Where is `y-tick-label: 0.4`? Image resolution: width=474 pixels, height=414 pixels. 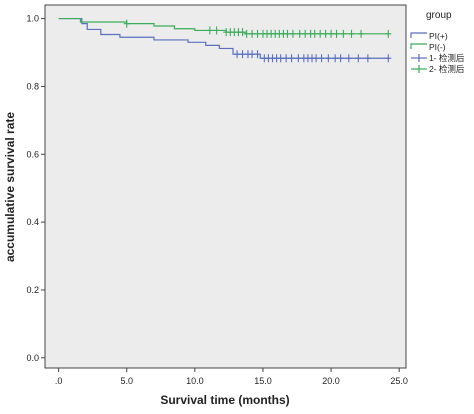
y-tick-label: 0.4 is located at coordinates (32, 222).